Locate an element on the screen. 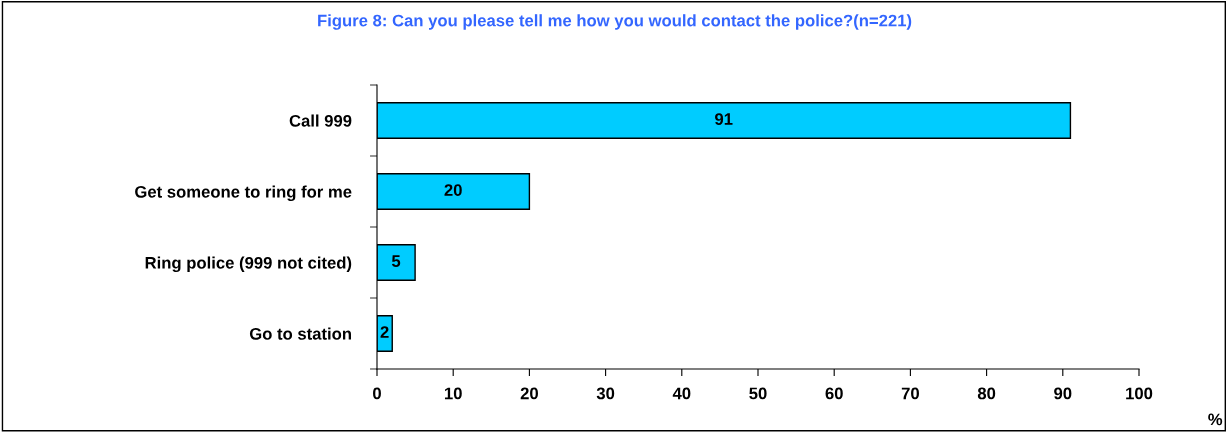 The image size is (1229, 432). x-tick-label: 20 is located at coordinates (529, 393).